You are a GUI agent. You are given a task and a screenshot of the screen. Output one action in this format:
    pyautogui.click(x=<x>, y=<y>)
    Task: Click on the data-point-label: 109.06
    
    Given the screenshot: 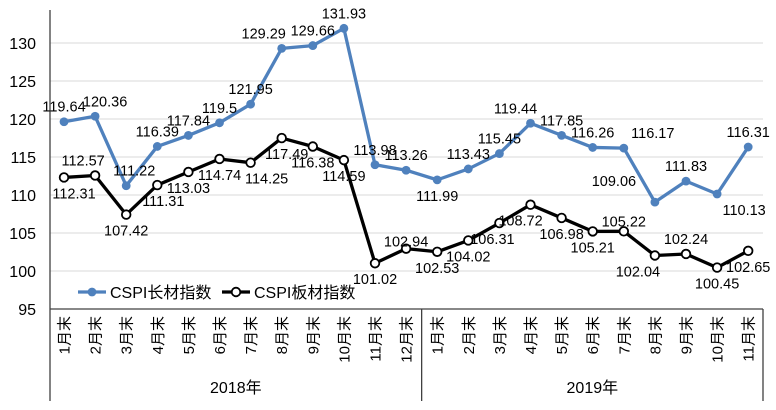 What is the action you would take?
    pyautogui.click(x=614, y=182)
    